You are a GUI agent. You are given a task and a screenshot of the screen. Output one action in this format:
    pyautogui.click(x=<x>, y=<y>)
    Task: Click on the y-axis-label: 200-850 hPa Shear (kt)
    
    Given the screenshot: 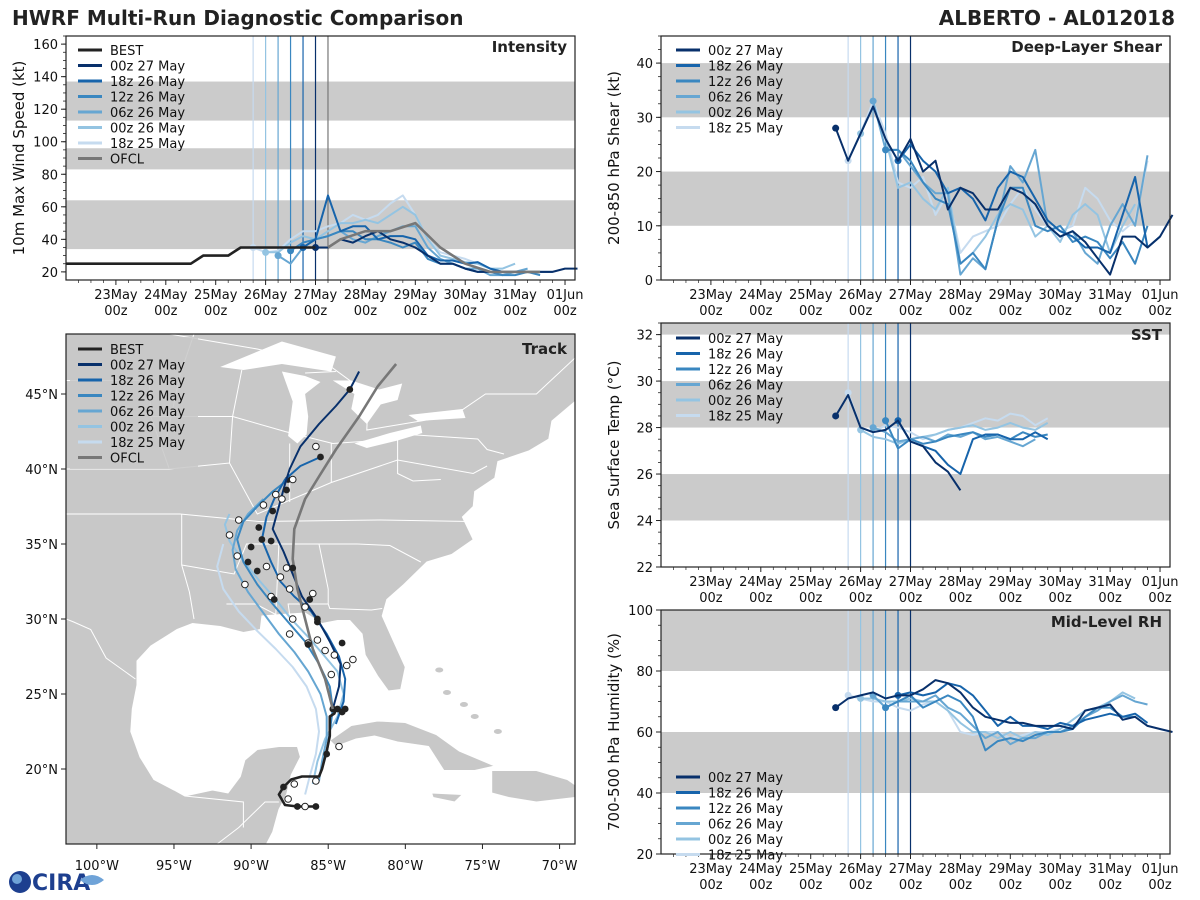 What is the action you would take?
    pyautogui.click(x=614, y=158)
    